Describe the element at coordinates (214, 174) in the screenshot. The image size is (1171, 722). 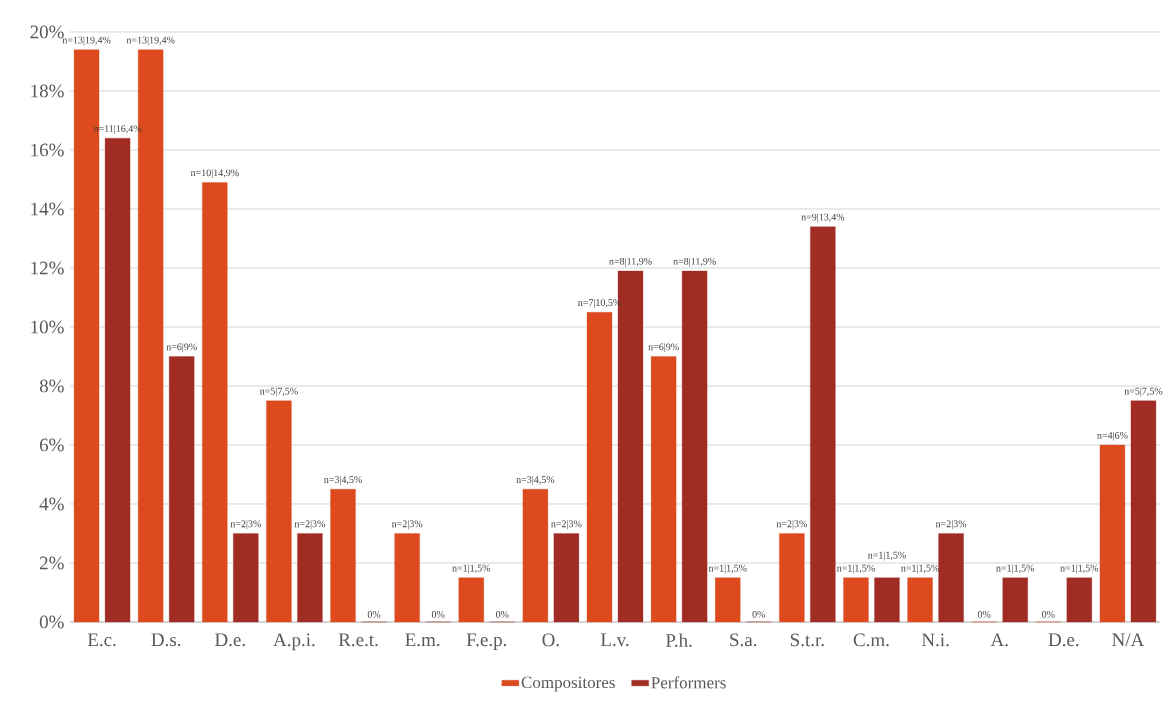
I see `data-label: n=10|14,9%` at that location.